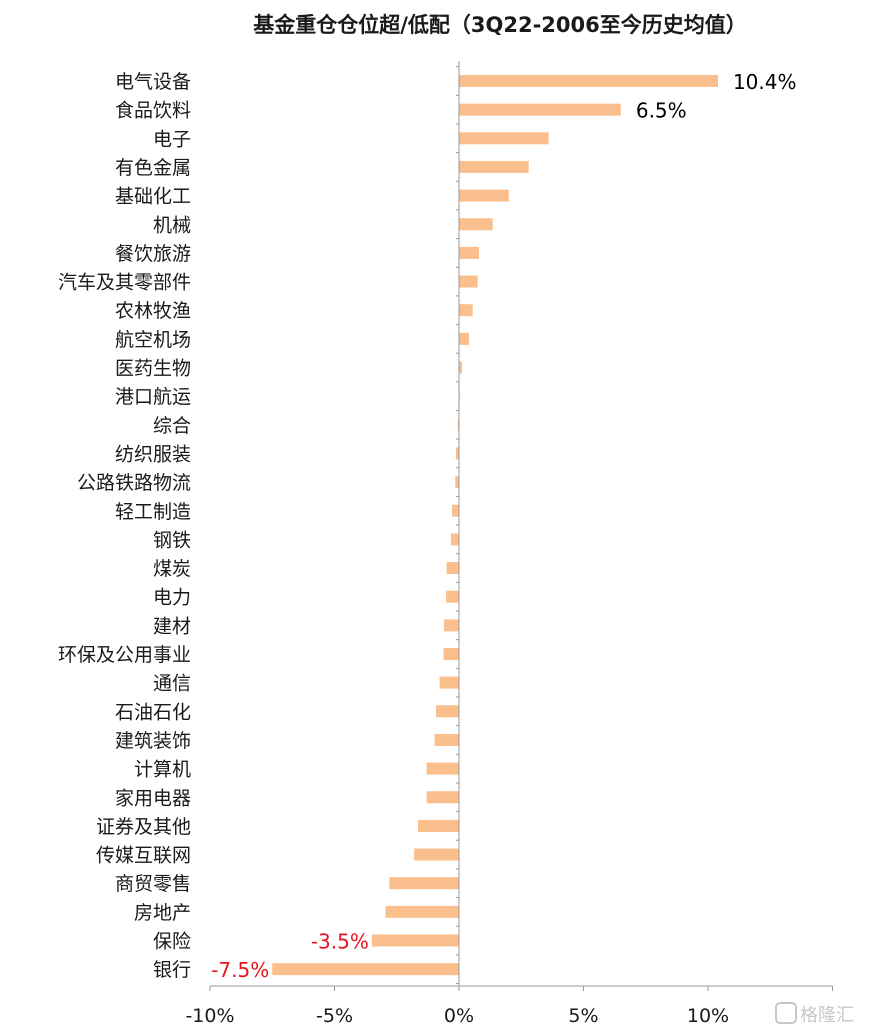 The height and width of the screenshot is (1033, 872). I want to click on watermark-logo-icon, so click(786, 1013).